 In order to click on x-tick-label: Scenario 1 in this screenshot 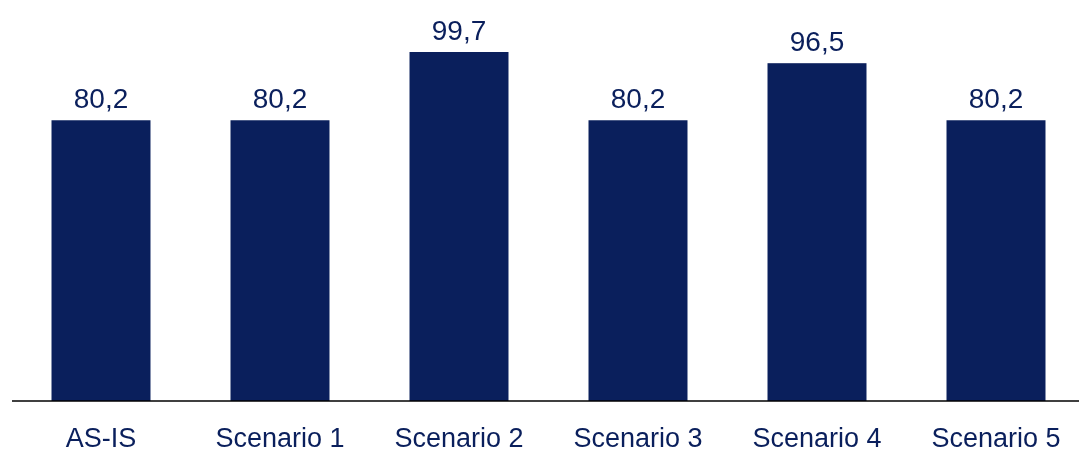, I will do `click(280, 437)`.